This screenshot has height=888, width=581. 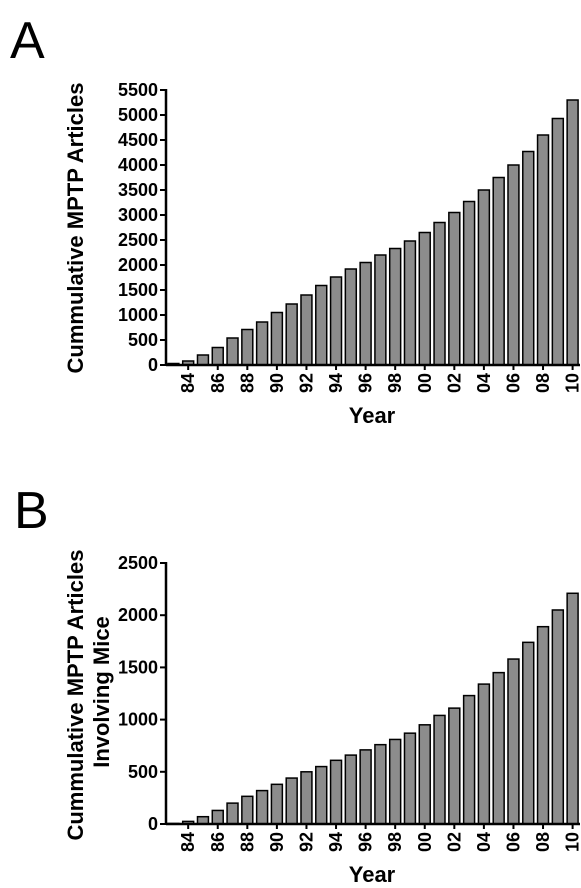 I want to click on panel-a-x-tick-label: 04, so click(x=484, y=383).